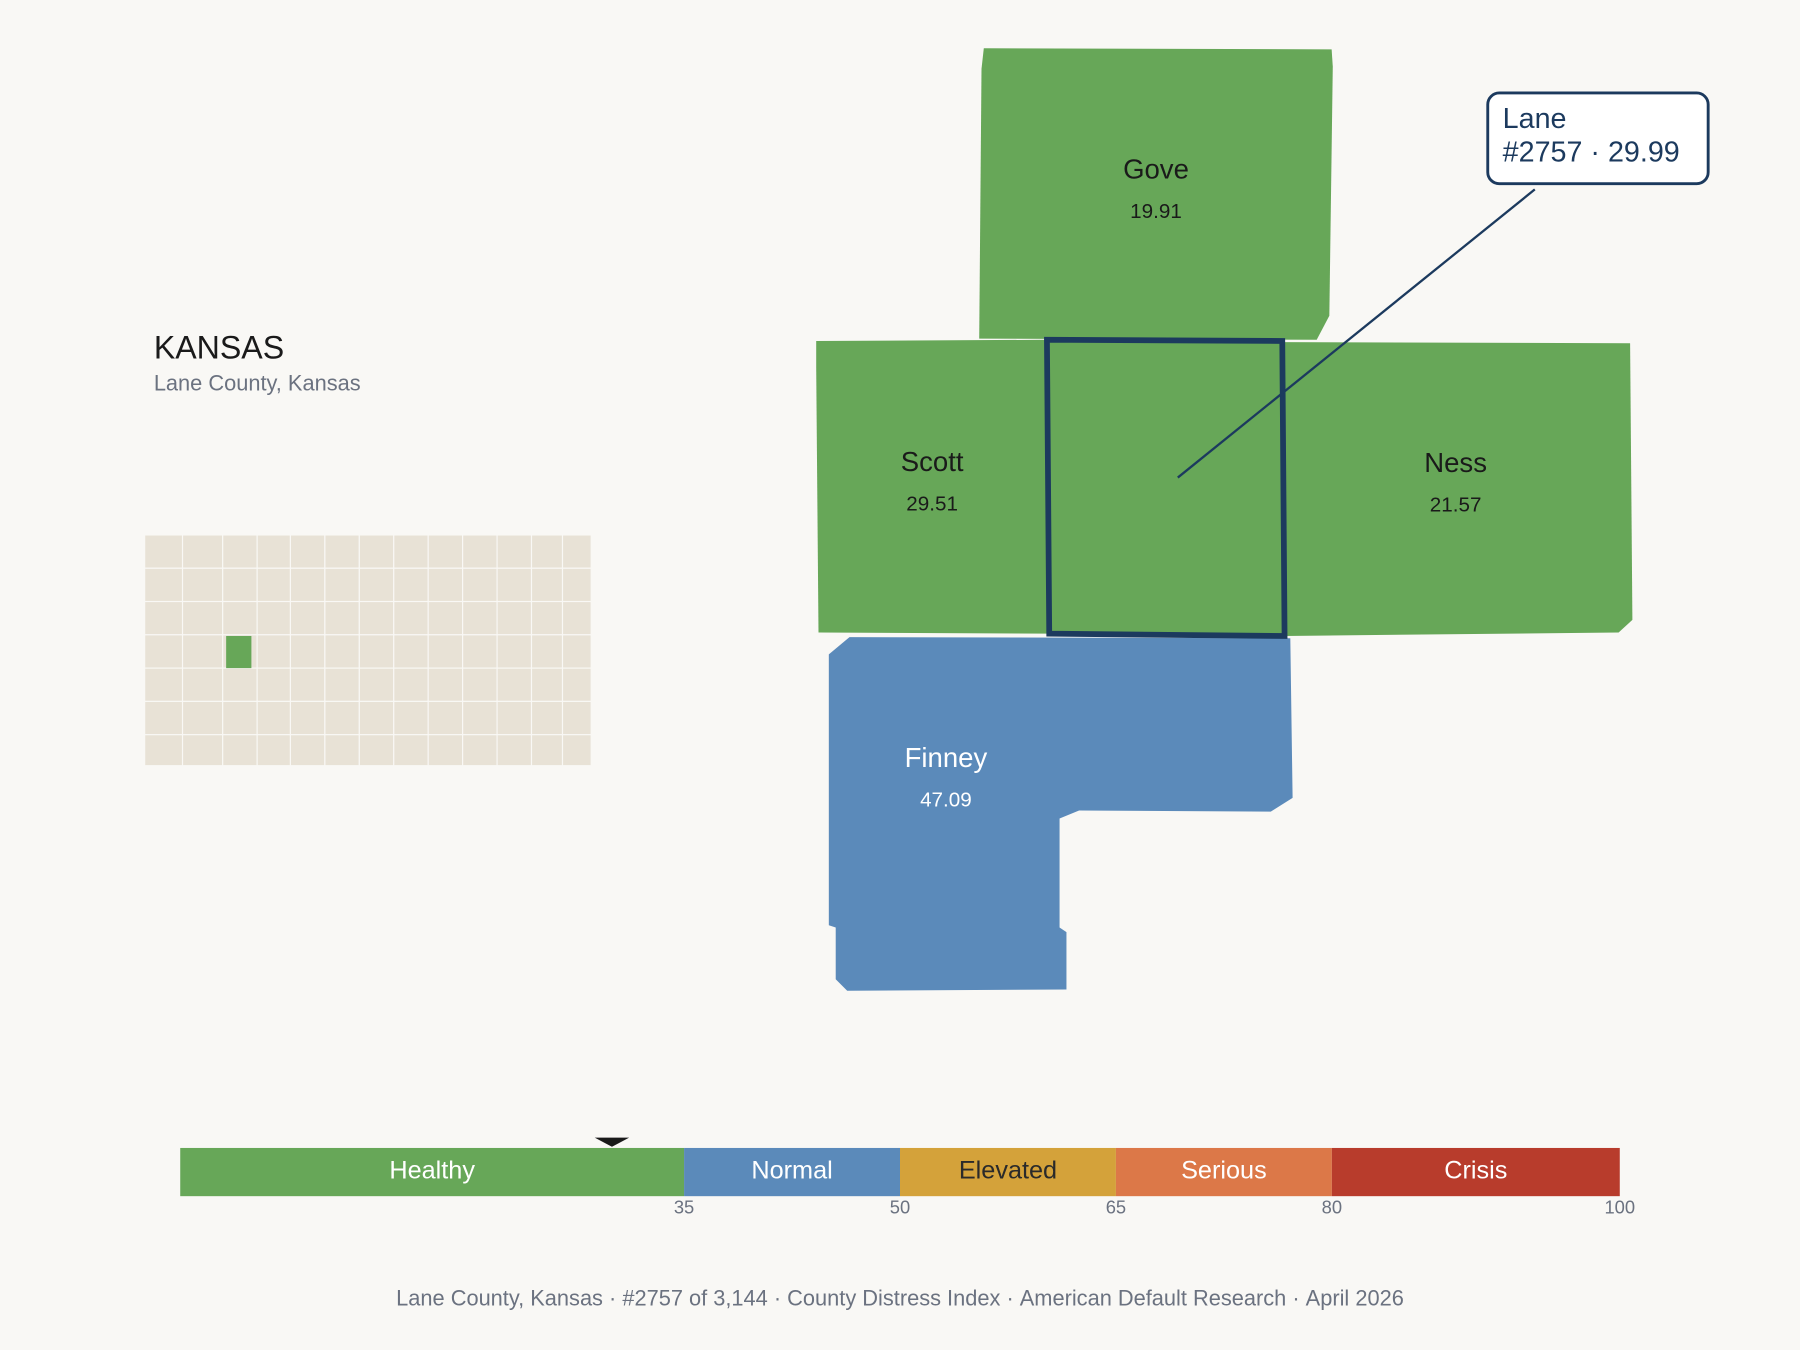 This screenshot has height=1350, width=1800. I want to click on county-name: Ness, so click(1455, 462).